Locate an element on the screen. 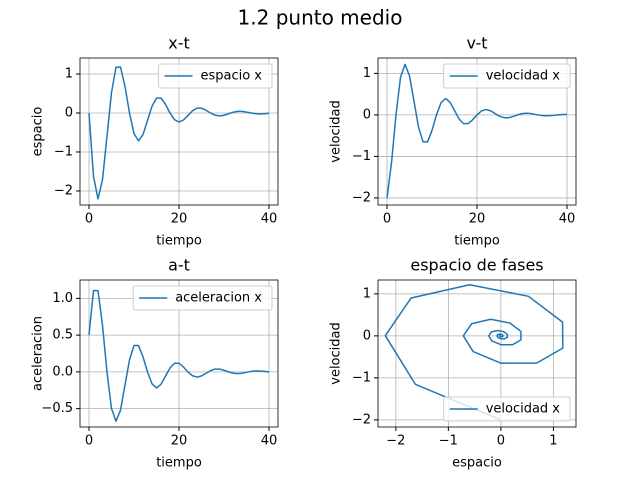  legend: aceleracion x is located at coordinates (202, 298).